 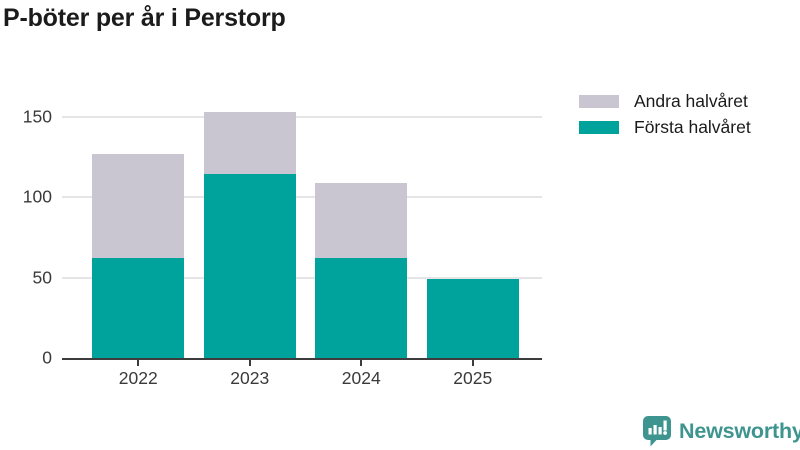 I want to click on x-axis-label-2022: 2022, so click(x=138, y=378).